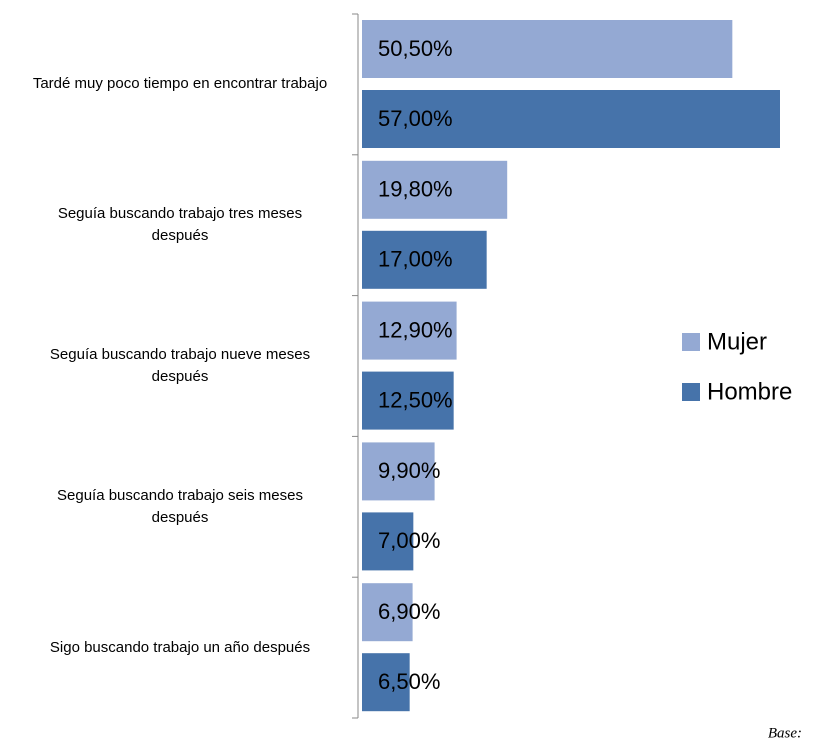  I want to click on legend-label: Mujer, so click(737, 341).